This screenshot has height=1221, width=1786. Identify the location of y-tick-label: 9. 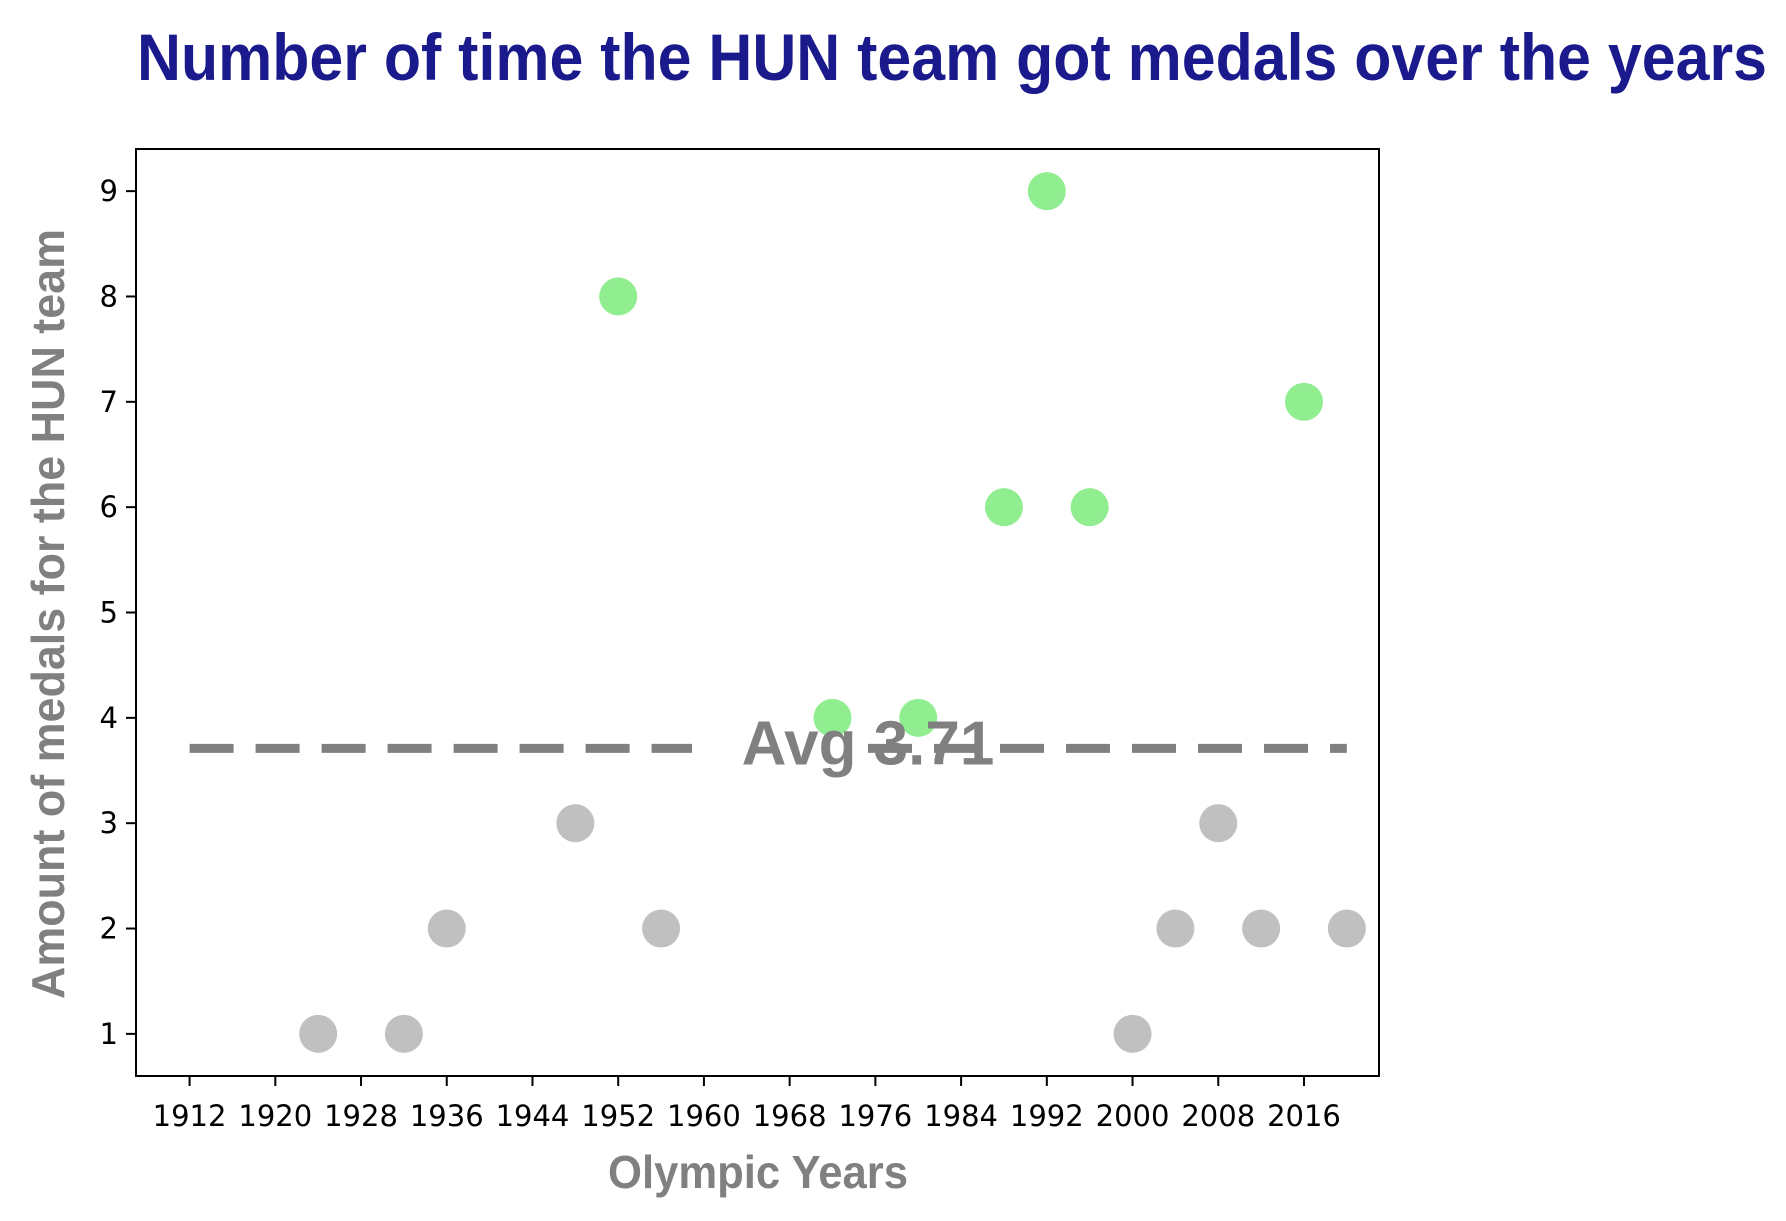
(109, 191).